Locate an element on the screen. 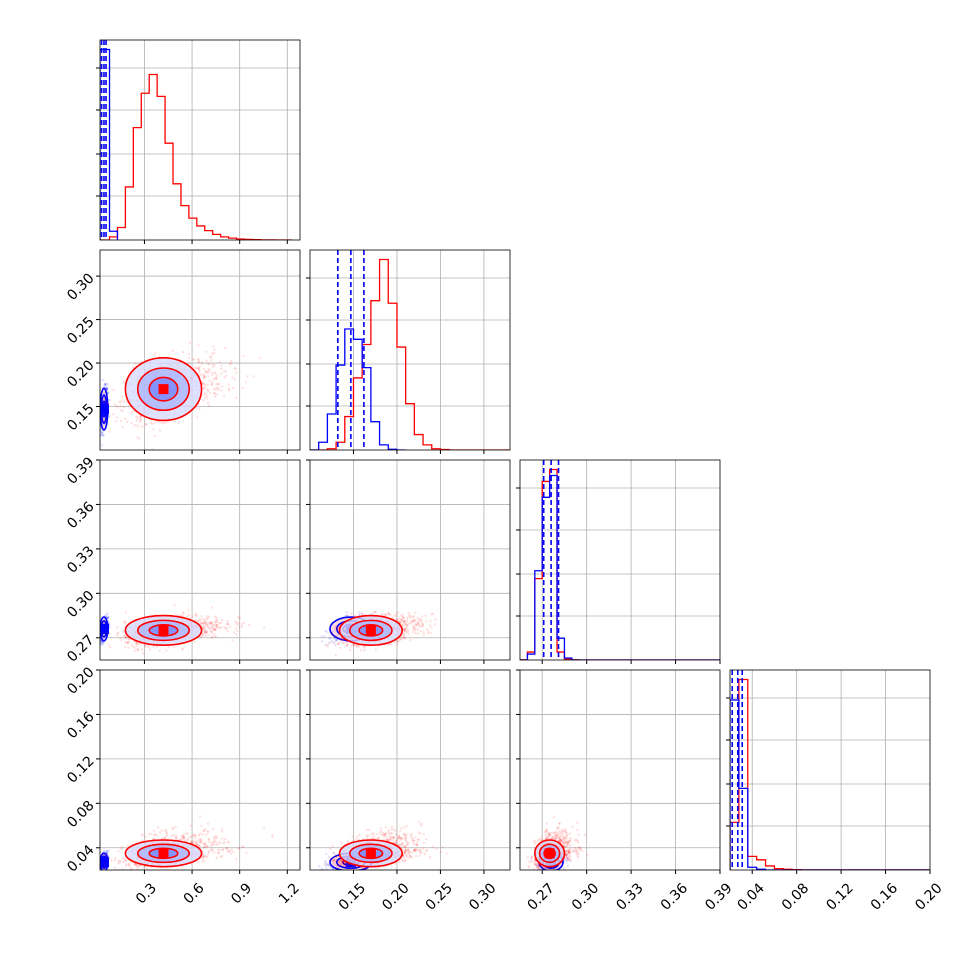 Image resolution: width=970 pixels, height=974 pixels. tick-label-y-p2: 0.30 is located at coordinates (80, 604).